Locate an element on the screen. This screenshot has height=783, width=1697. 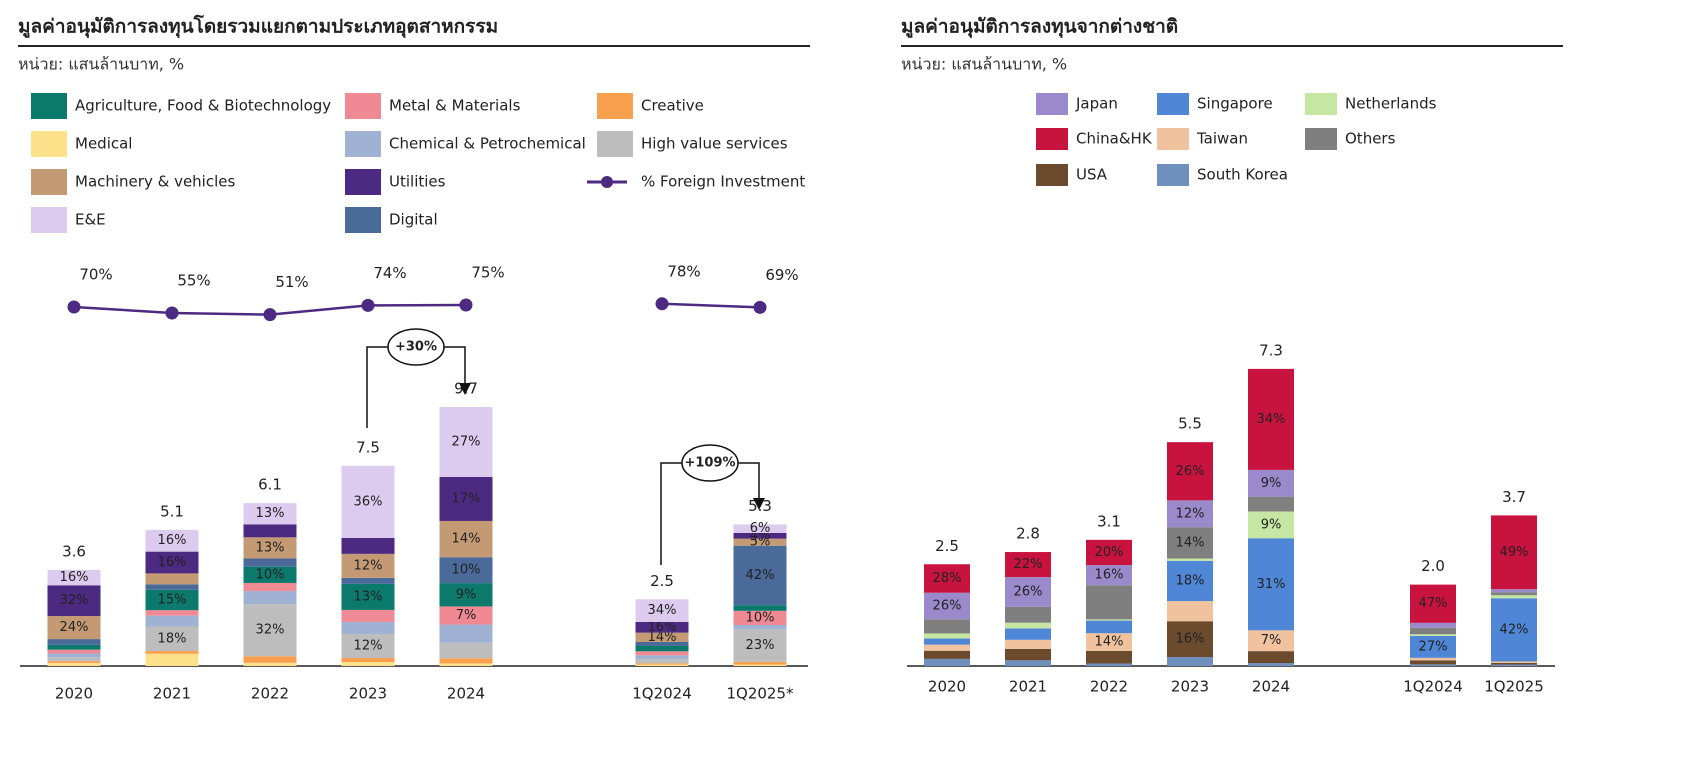
segment-label: 23% is located at coordinates (760, 645).